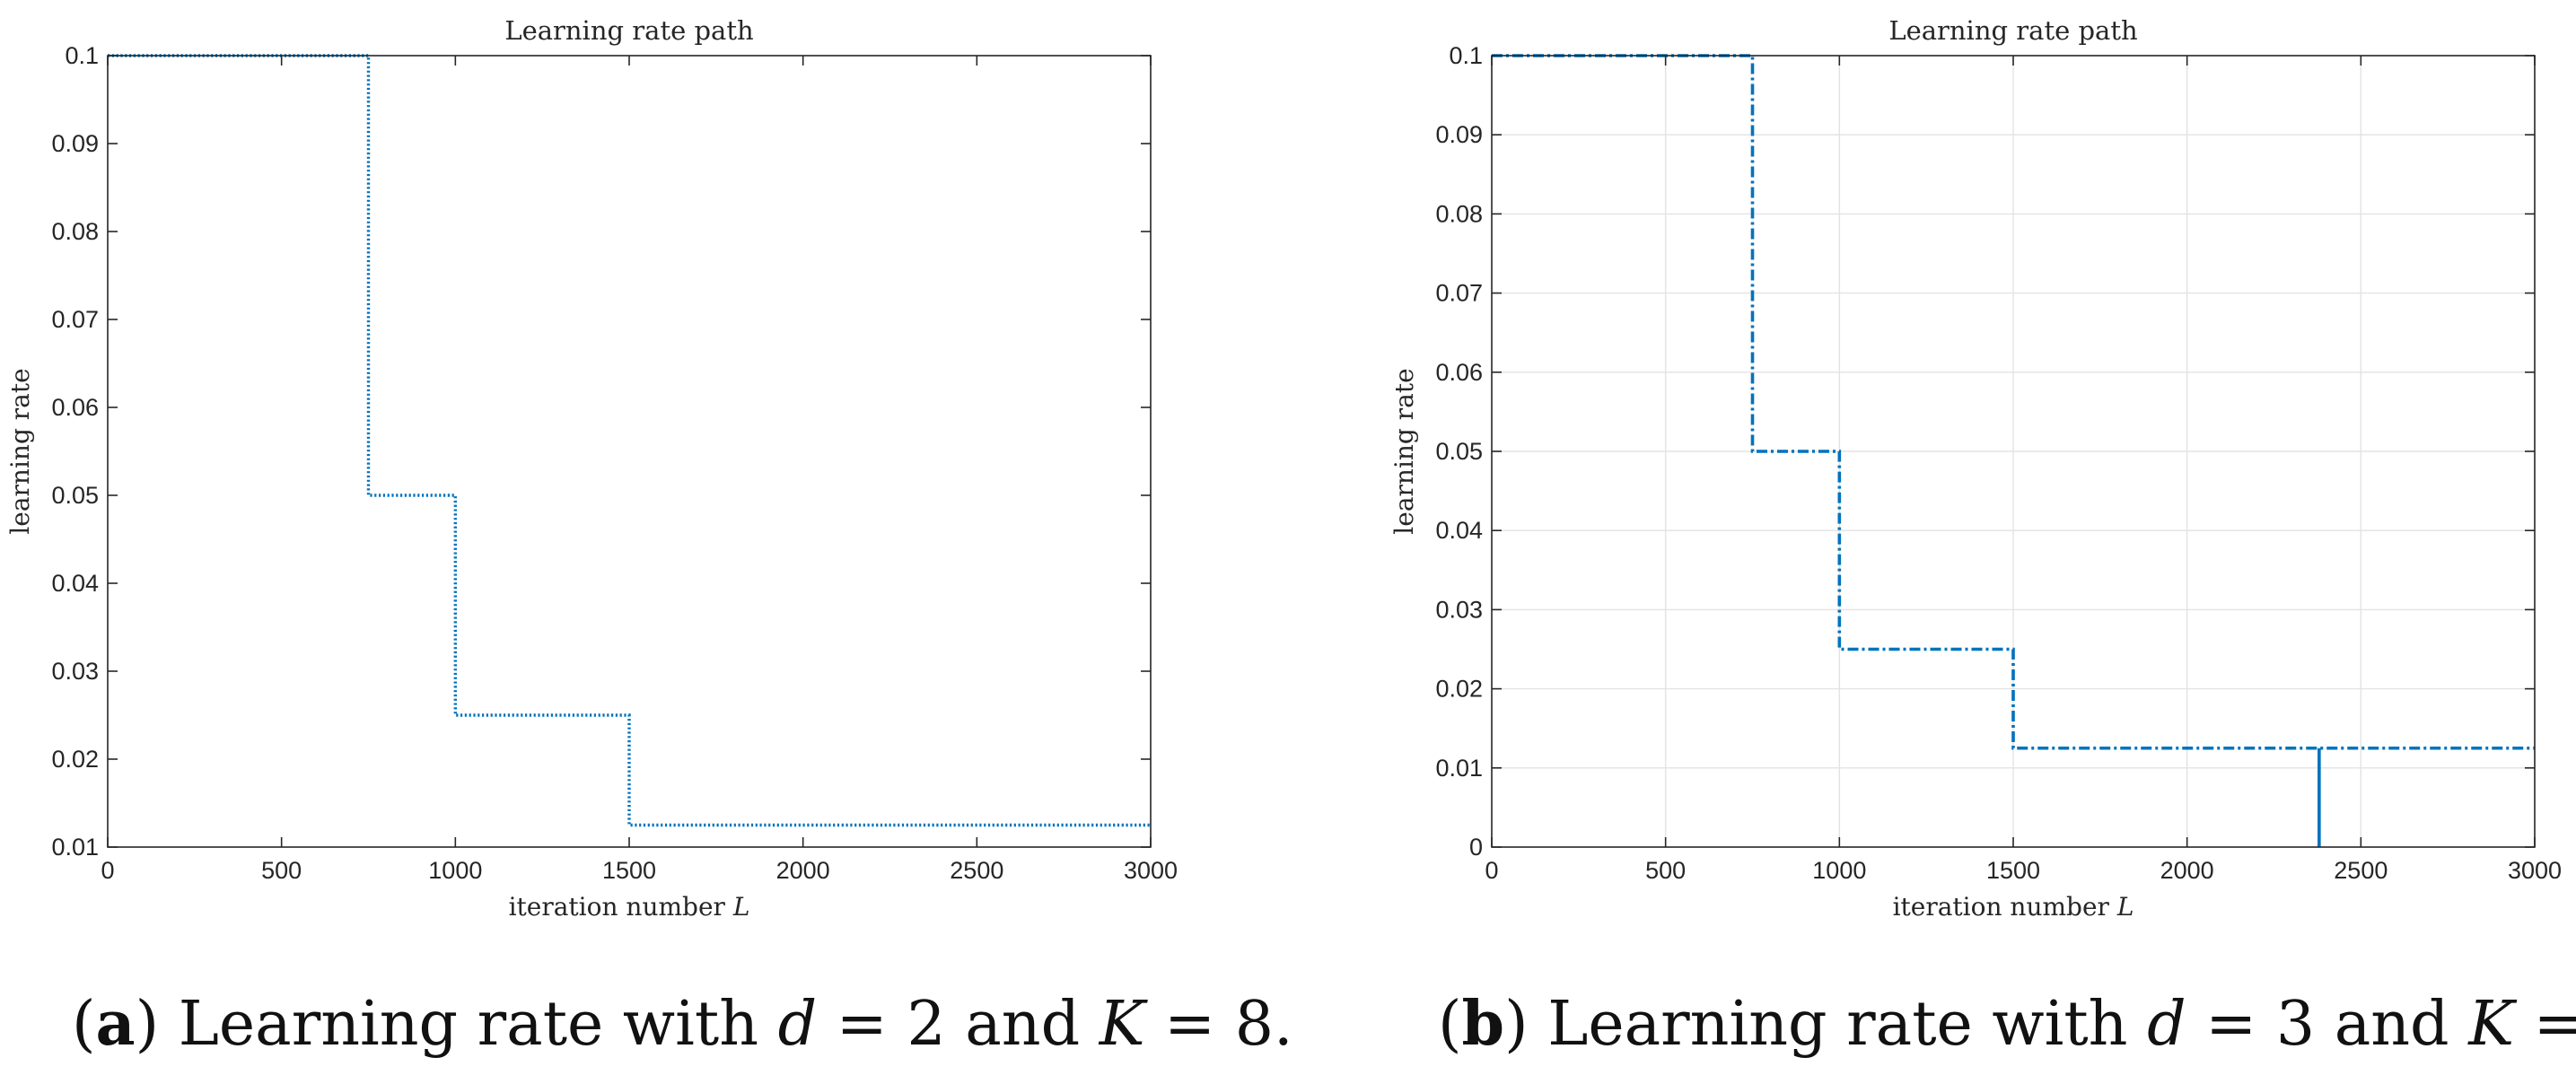  I want to click on caption-b-eq2: = 10., so click(2545, 1024).